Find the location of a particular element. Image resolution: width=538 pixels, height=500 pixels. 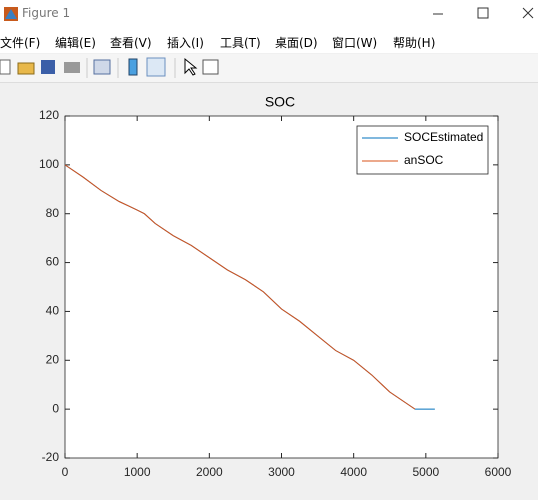

menu-item: 帮助(H) is located at coordinates (414, 43).